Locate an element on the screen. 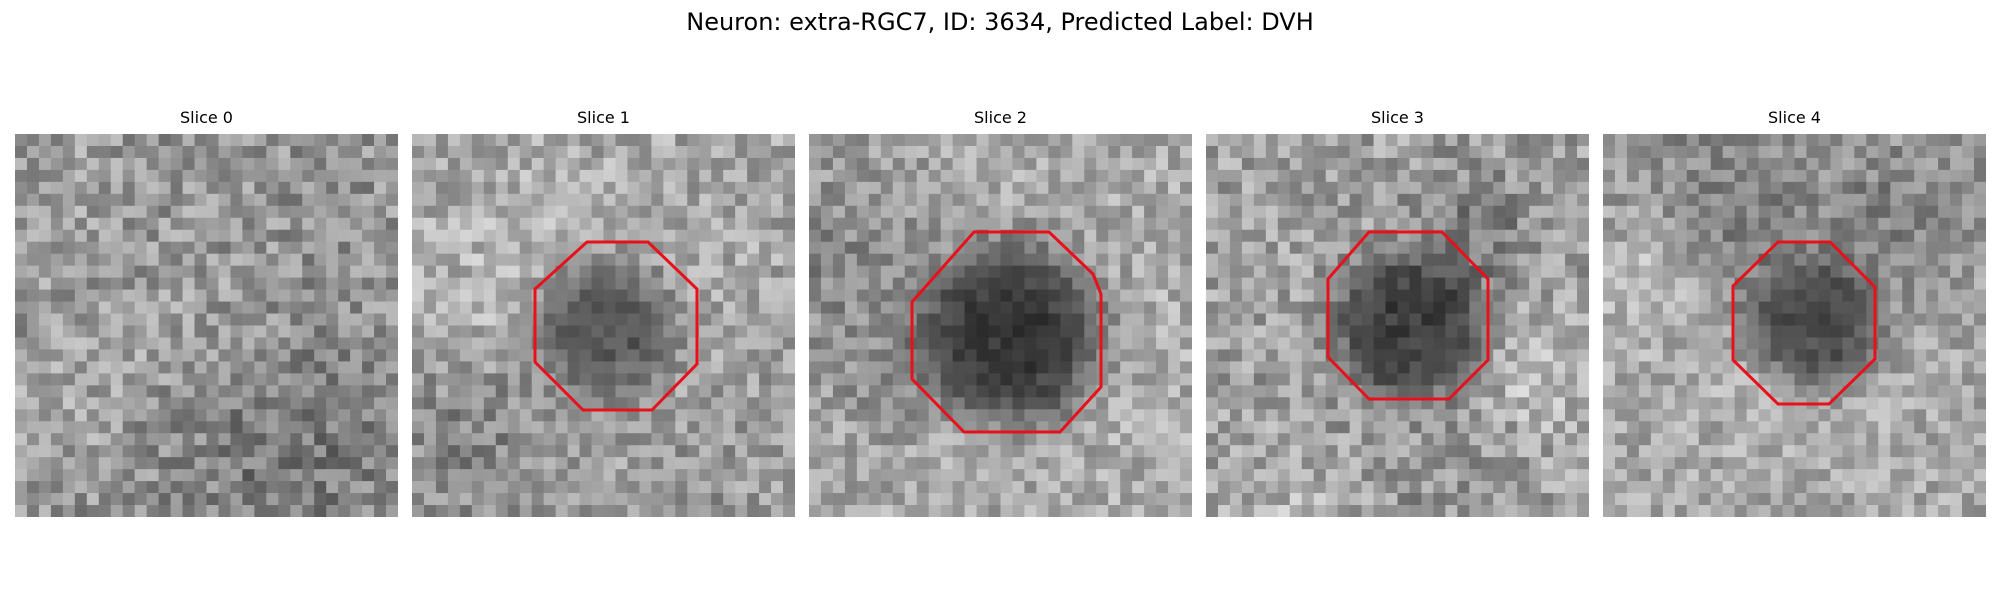  slice-panel-2: Slice 2 is located at coordinates (1000, 312).